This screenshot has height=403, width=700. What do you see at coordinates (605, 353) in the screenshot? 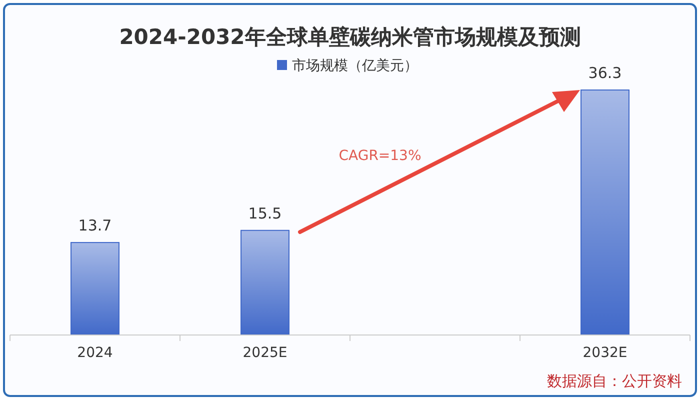
I see `x-tick-label: 2032E` at bounding box center [605, 353].